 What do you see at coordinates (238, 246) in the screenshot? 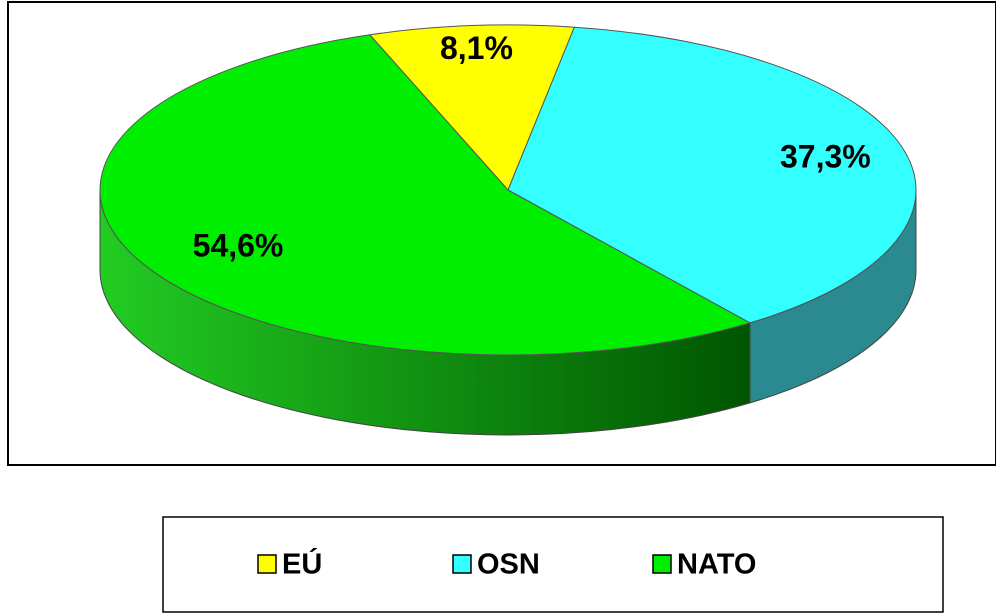
I see `data-label: 54,6%` at bounding box center [238, 246].